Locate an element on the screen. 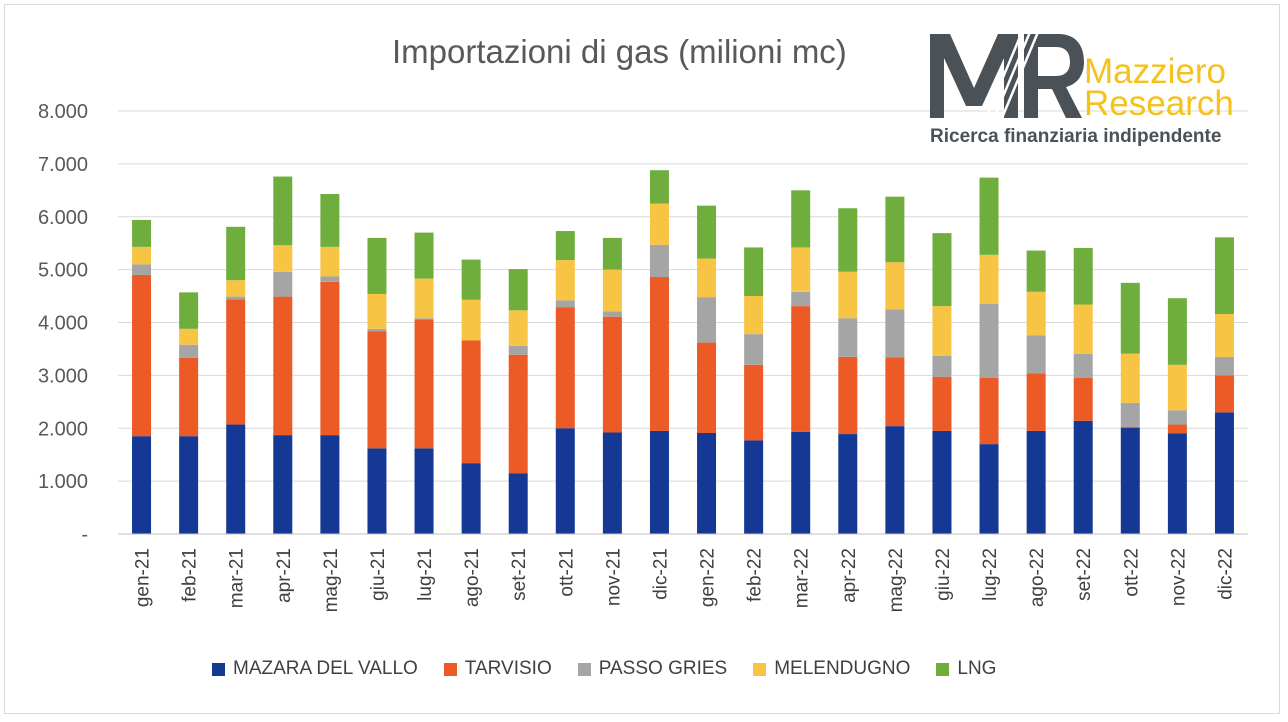 The image size is (1288, 722). x-tick-label: mar-22 is located at coordinates (802, 578).